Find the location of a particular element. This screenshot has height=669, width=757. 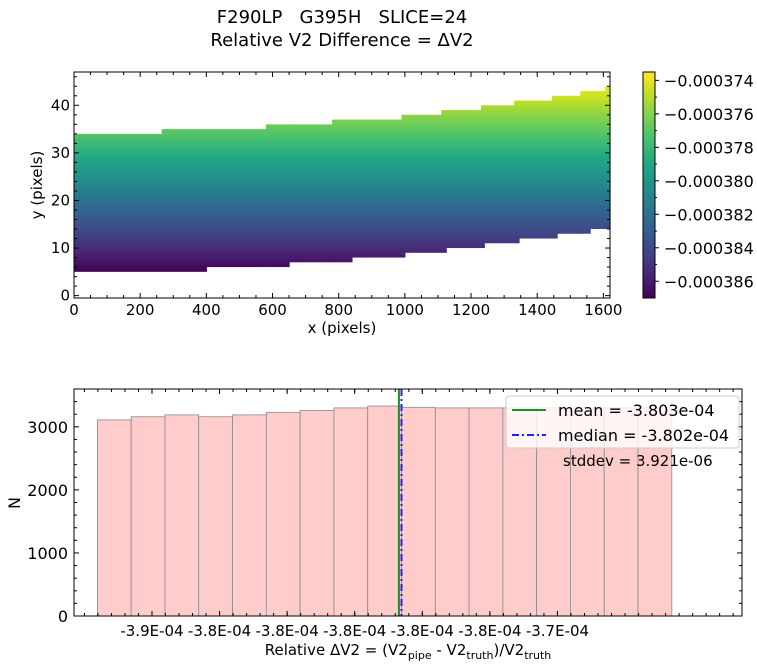

heatmap-x-tick-label: 400 is located at coordinates (206, 310).